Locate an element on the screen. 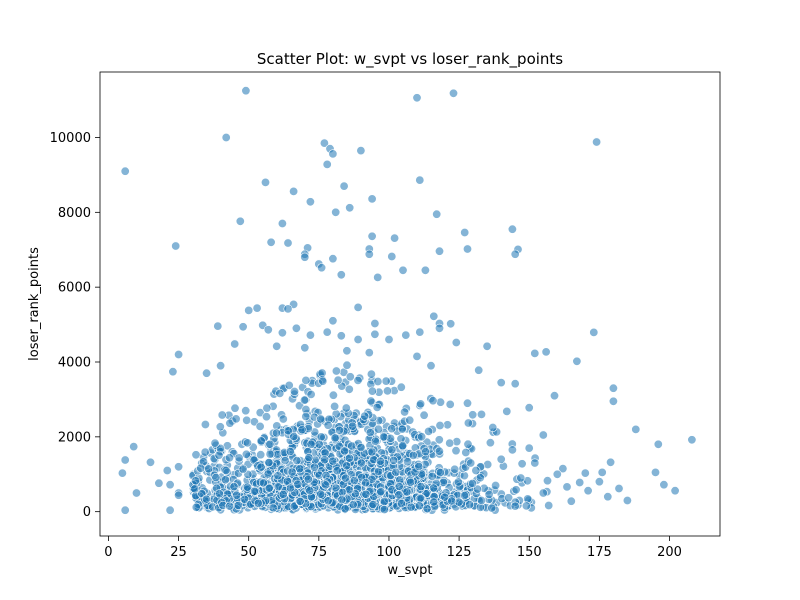 The image size is (800, 600). x-tick-label: 175 is located at coordinates (599, 552).